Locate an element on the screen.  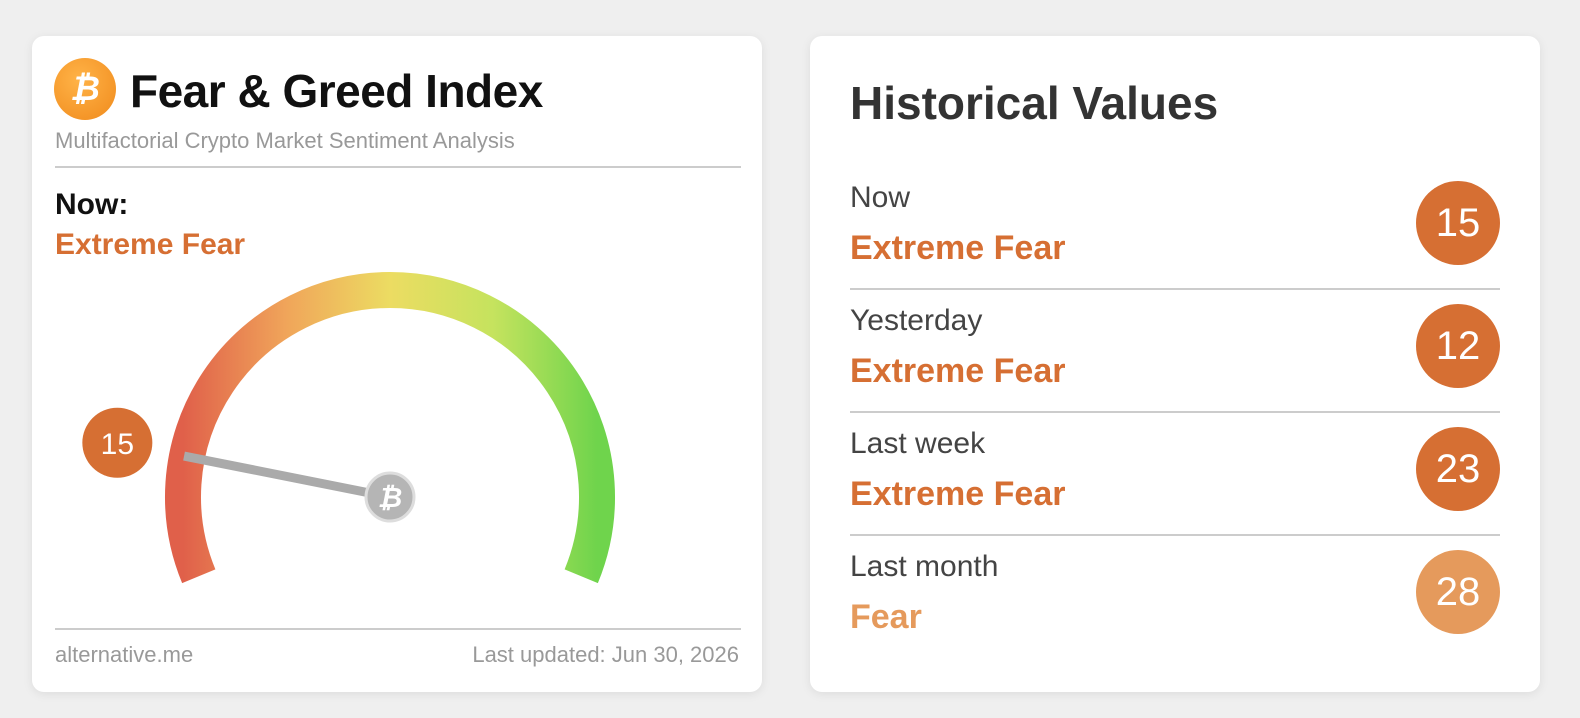
now-classification: Extreme Fear is located at coordinates (150, 244).